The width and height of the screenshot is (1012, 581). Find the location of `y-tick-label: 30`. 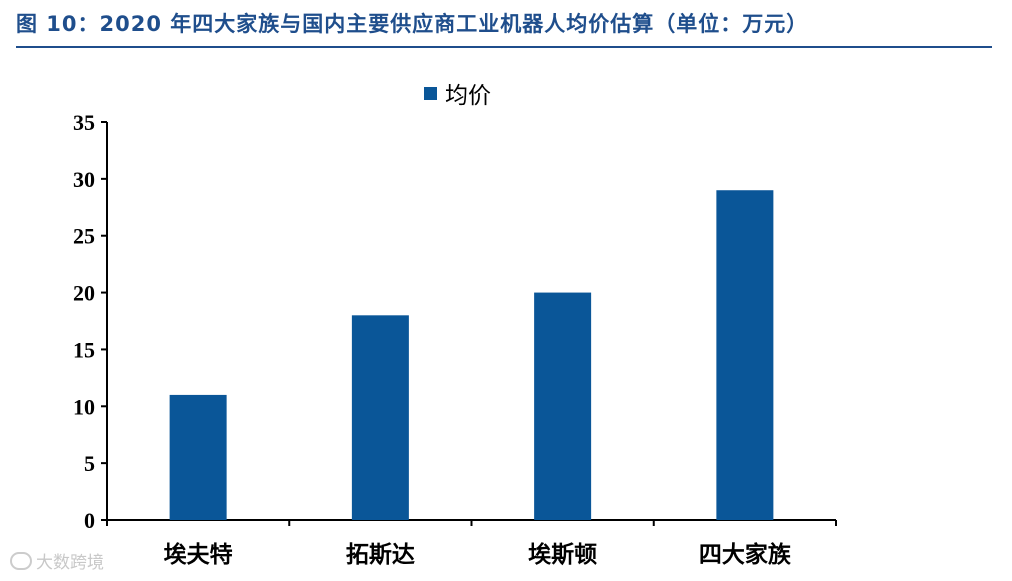

y-tick-label: 30 is located at coordinates (84, 179).